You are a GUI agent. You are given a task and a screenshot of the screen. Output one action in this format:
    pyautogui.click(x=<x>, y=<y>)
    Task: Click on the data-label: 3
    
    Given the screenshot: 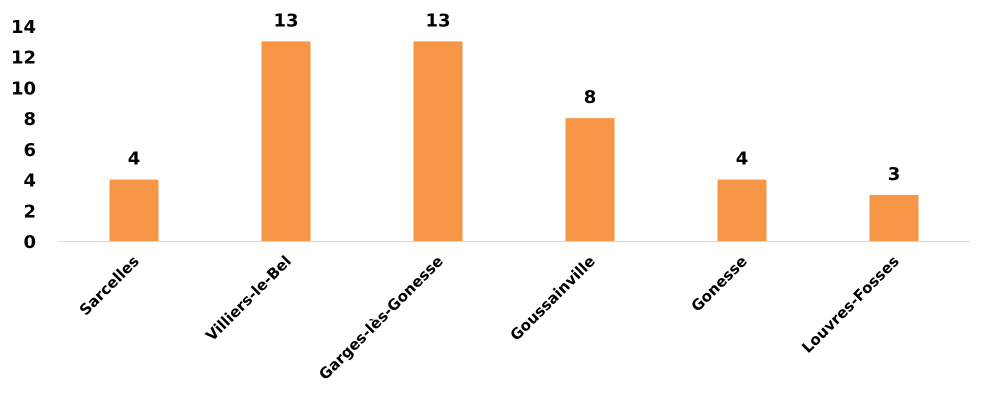 What is the action you would take?
    pyautogui.click(x=894, y=174)
    